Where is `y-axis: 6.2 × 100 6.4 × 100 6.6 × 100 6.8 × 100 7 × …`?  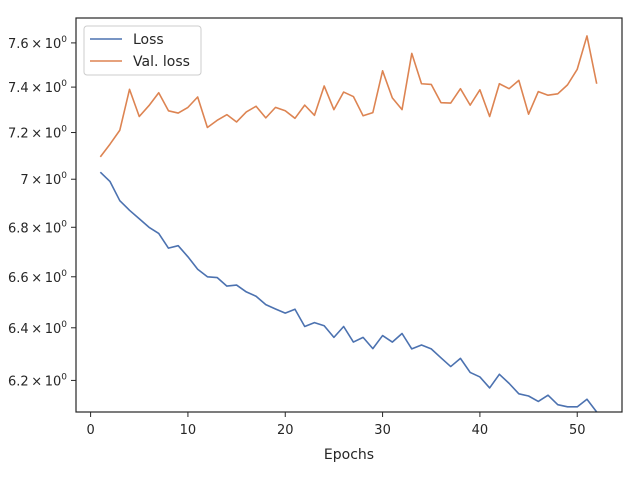 y-axis: 6.2 × 100 6.4 × 100 6.6 × 100 6.8 × 100 7 × … is located at coordinates (42, 212).